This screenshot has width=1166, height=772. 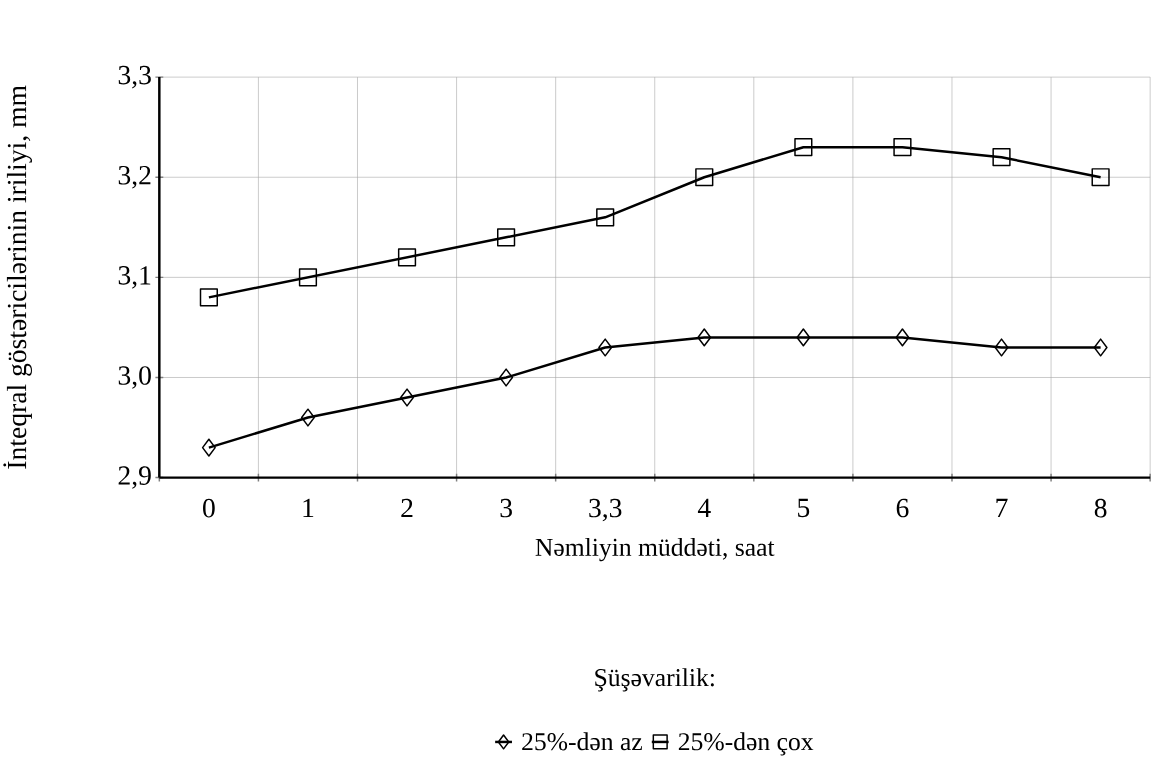 I want to click on x-tick-label: 1, so click(x=308, y=507).